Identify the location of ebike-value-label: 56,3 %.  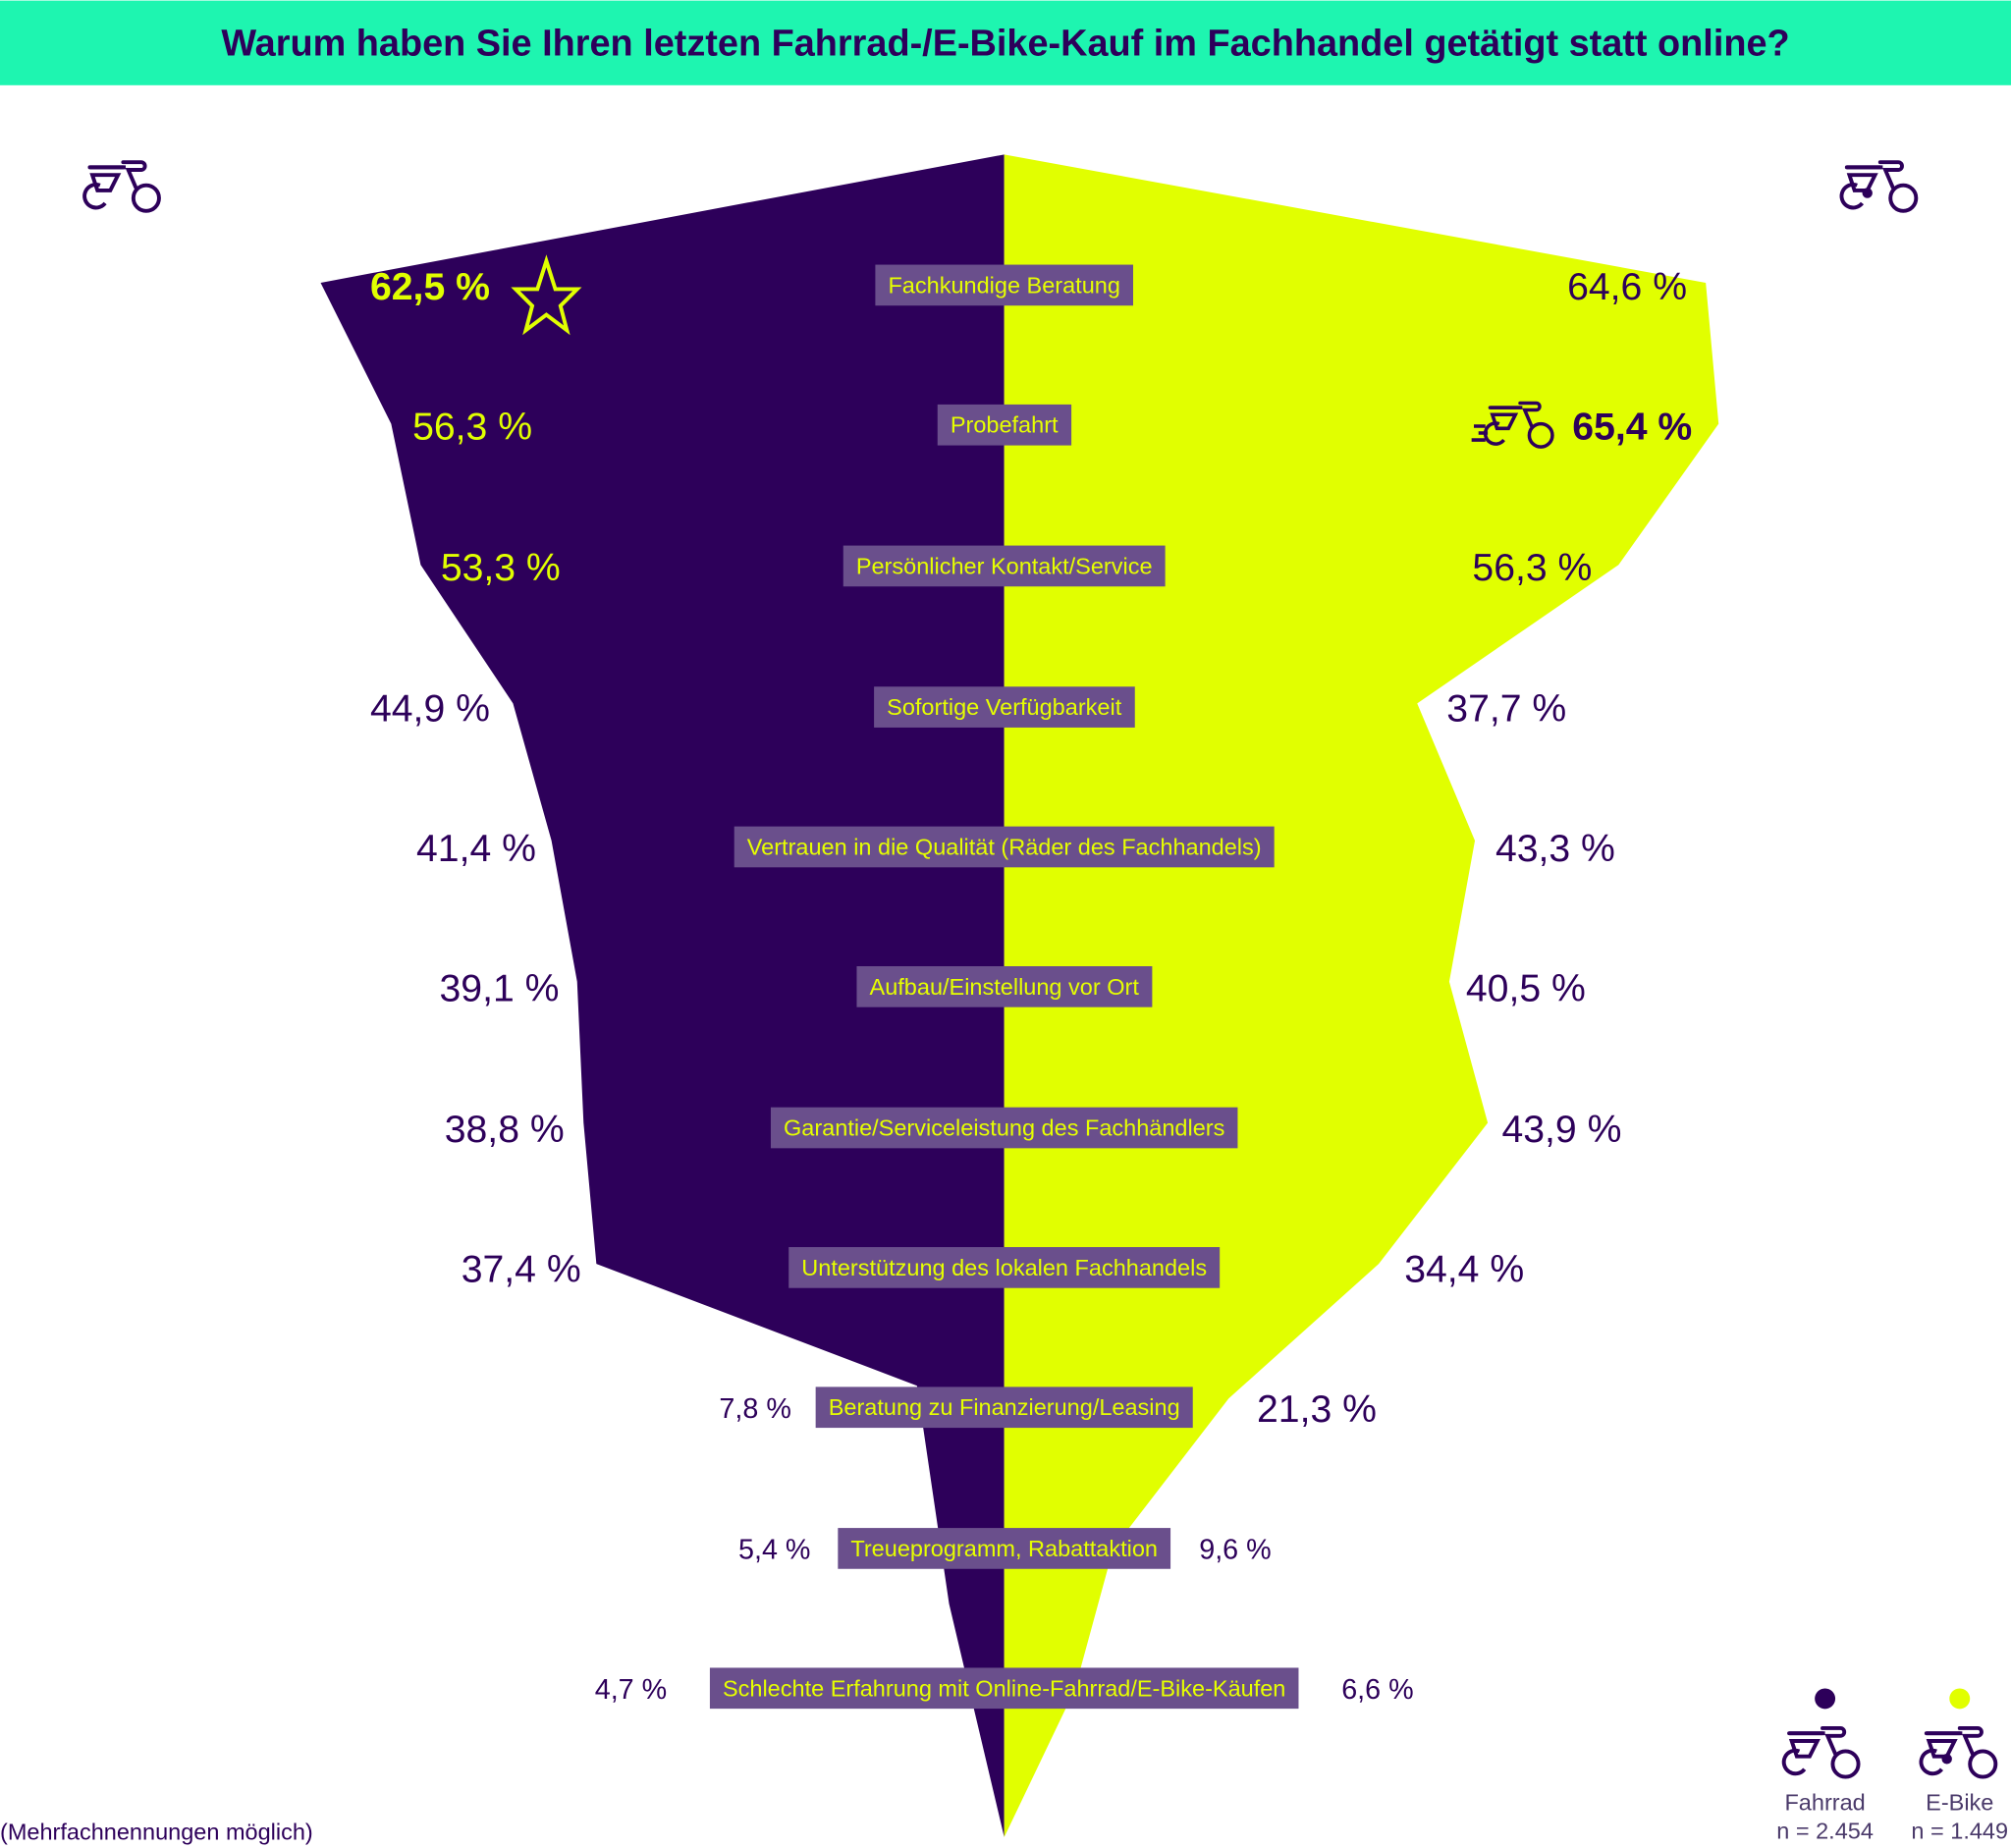
(1532, 568).